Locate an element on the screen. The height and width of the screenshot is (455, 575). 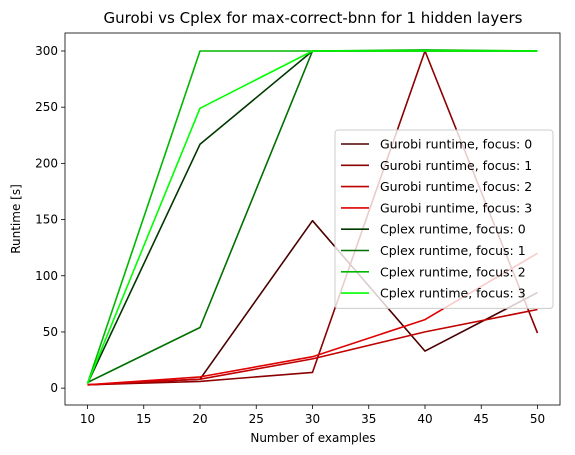
y-tick-label: 50 is located at coordinates (50, 332).